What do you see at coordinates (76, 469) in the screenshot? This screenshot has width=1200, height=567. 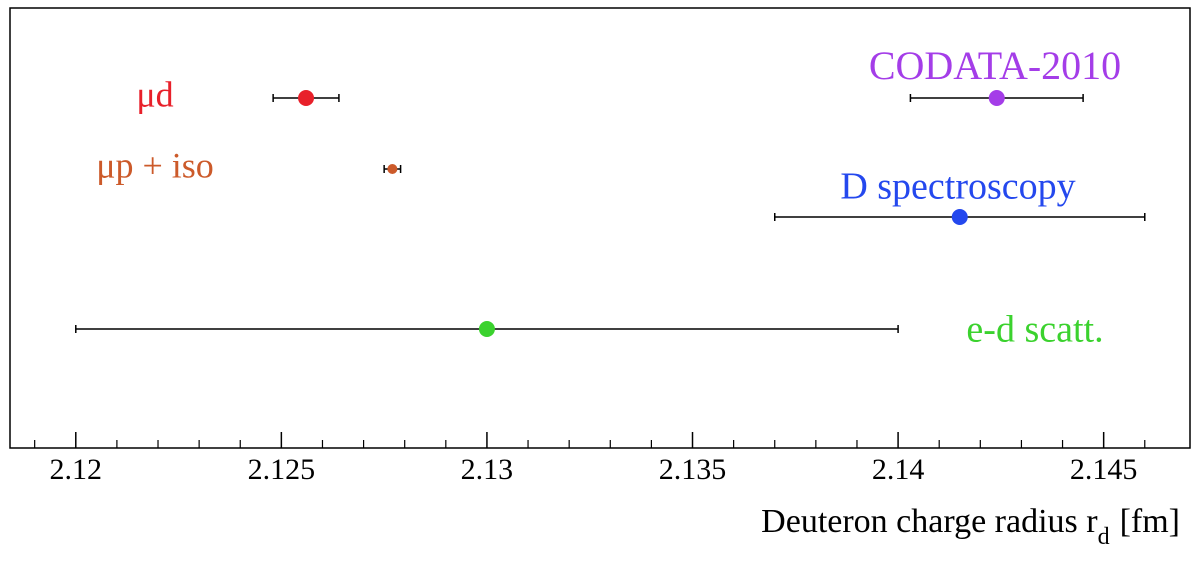 I see `x-tick-label: 2.12` at bounding box center [76, 469].